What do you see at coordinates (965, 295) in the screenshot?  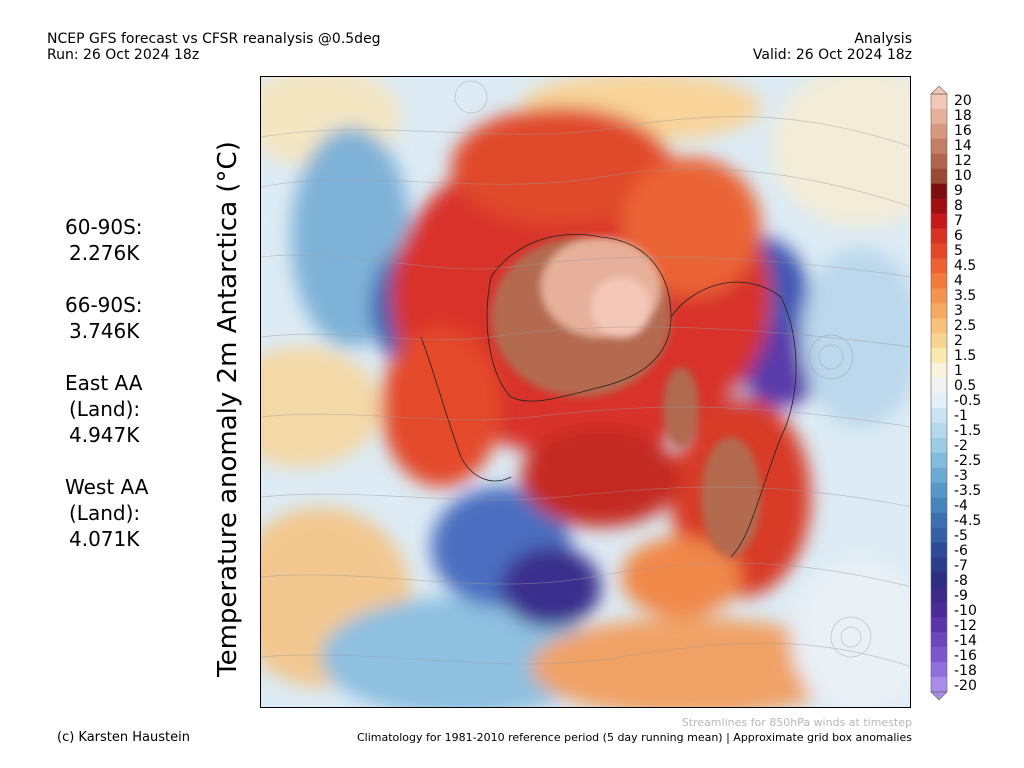 I see `colorbar-label: 3.5` at bounding box center [965, 295].